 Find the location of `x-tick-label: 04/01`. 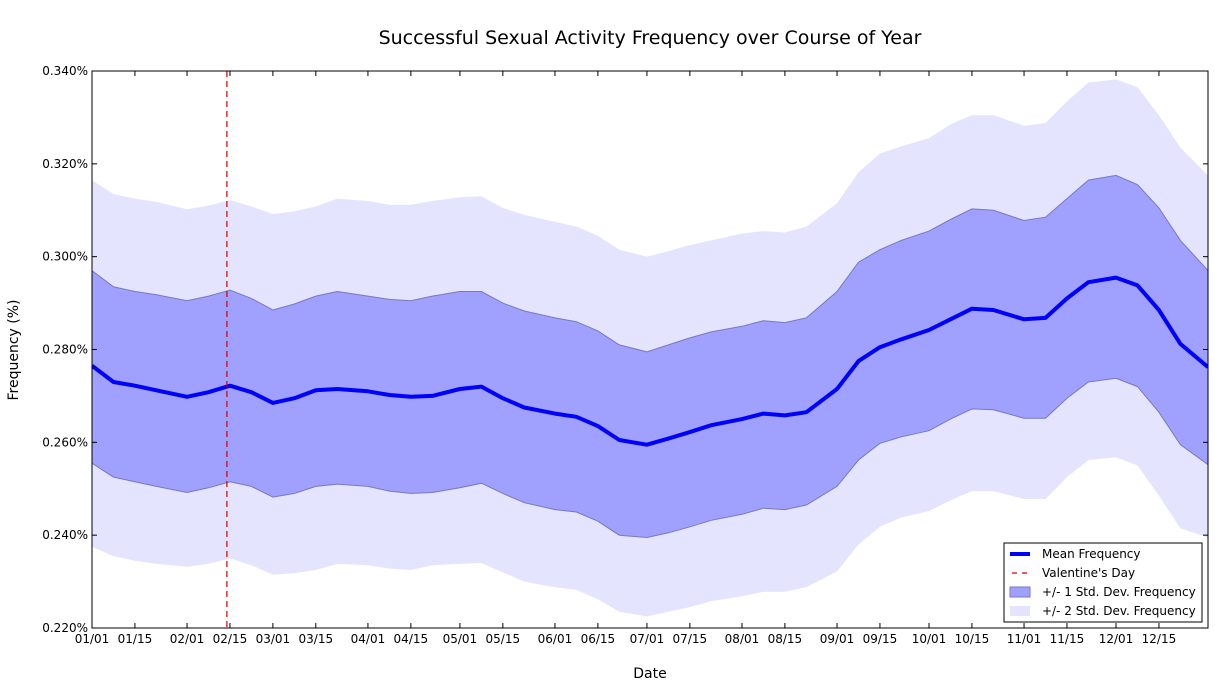

x-tick-label: 04/01 is located at coordinates (368, 639).